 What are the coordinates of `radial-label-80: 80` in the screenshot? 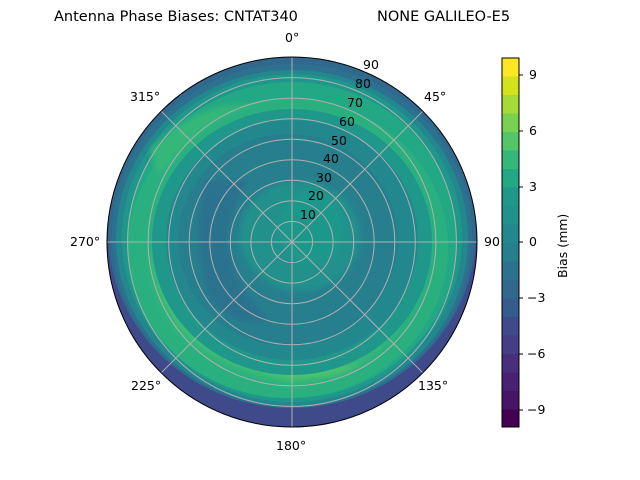 It's located at (363, 83).